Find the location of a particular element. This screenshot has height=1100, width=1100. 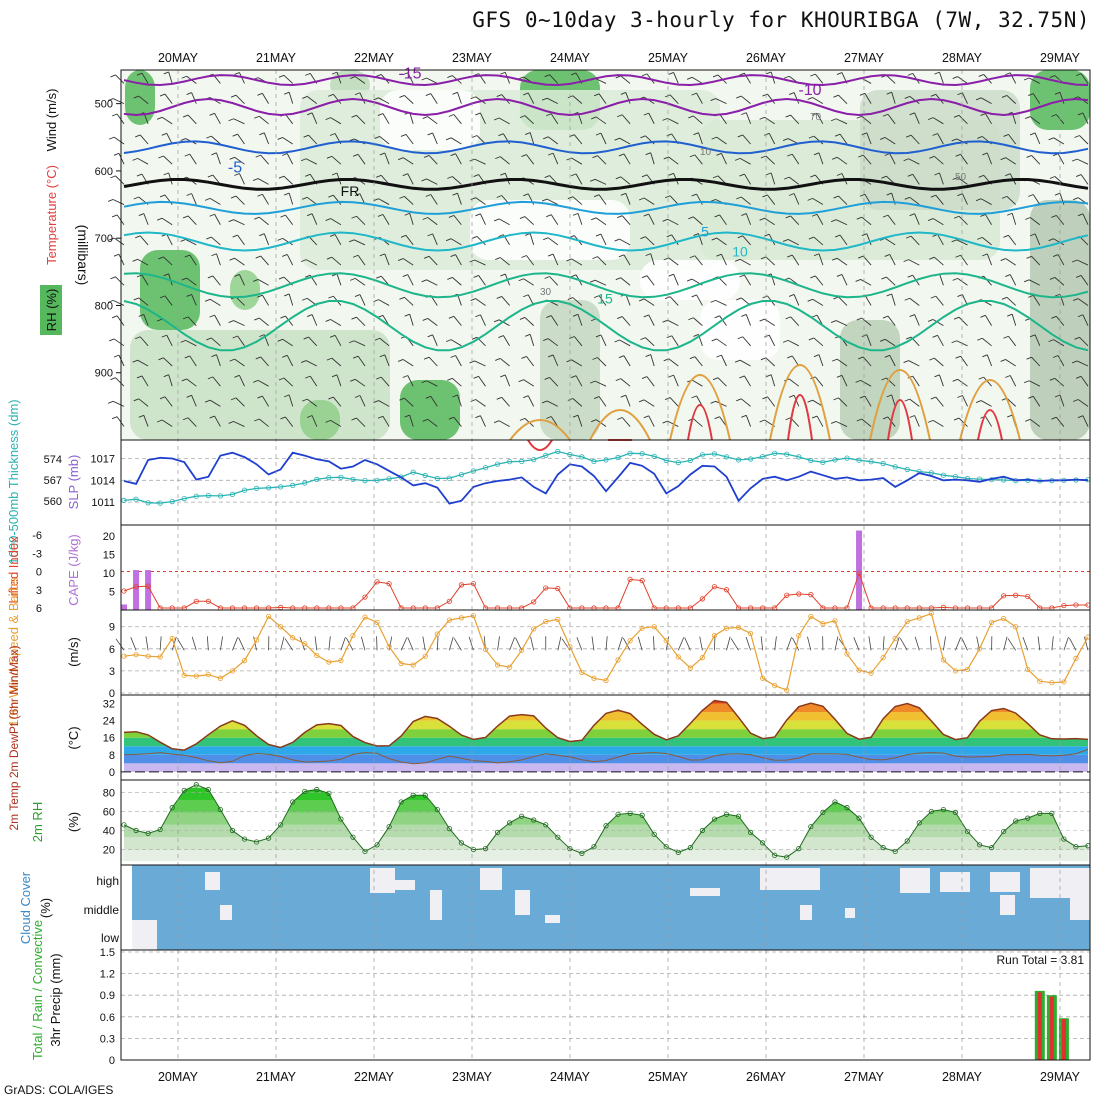

slp-line is located at coordinates (606, 478).